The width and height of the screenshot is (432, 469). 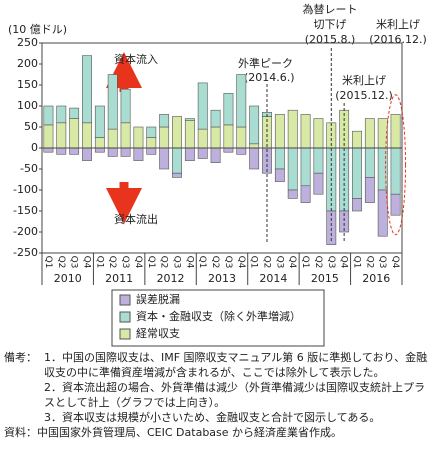 I want to click on source-row: 資料：中国国家外貨管理局、CEIC Database から経済産業省作成。, so click(x=216, y=432).